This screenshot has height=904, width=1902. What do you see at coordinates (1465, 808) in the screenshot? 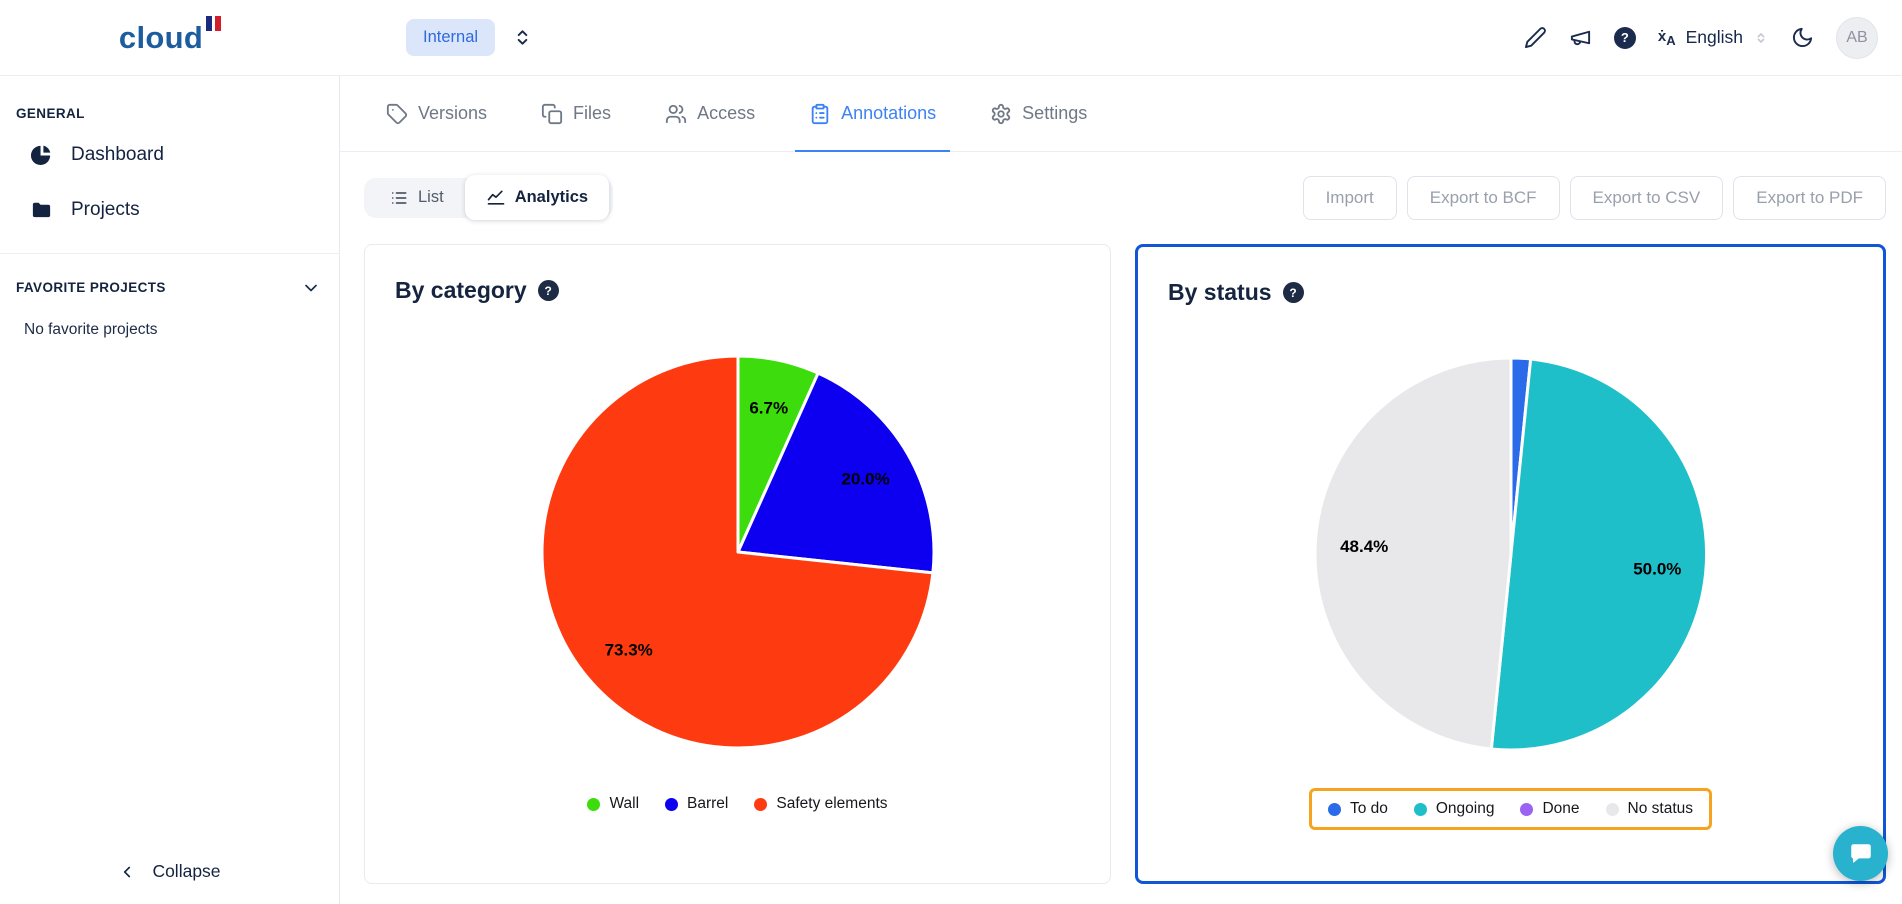
I see `legend-label: Ongoing` at bounding box center [1465, 808].